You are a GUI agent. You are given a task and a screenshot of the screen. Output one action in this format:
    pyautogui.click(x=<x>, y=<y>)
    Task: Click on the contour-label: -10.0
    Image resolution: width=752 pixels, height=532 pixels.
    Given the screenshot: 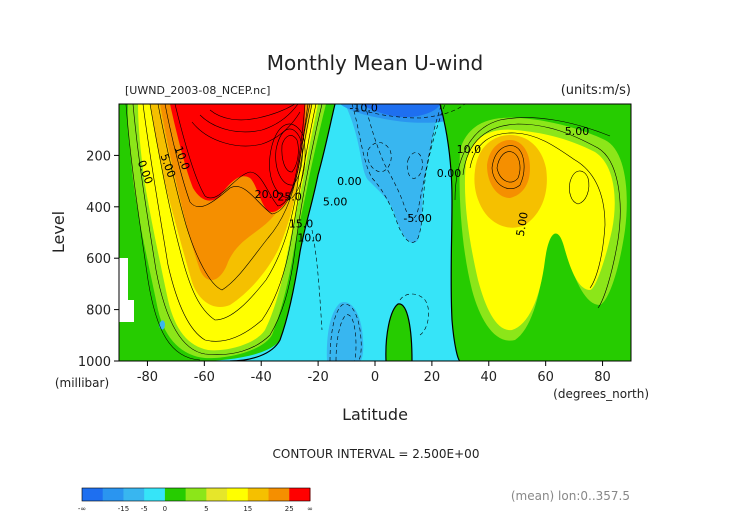 What is the action you would take?
    pyautogui.click(x=363, y=108)
    